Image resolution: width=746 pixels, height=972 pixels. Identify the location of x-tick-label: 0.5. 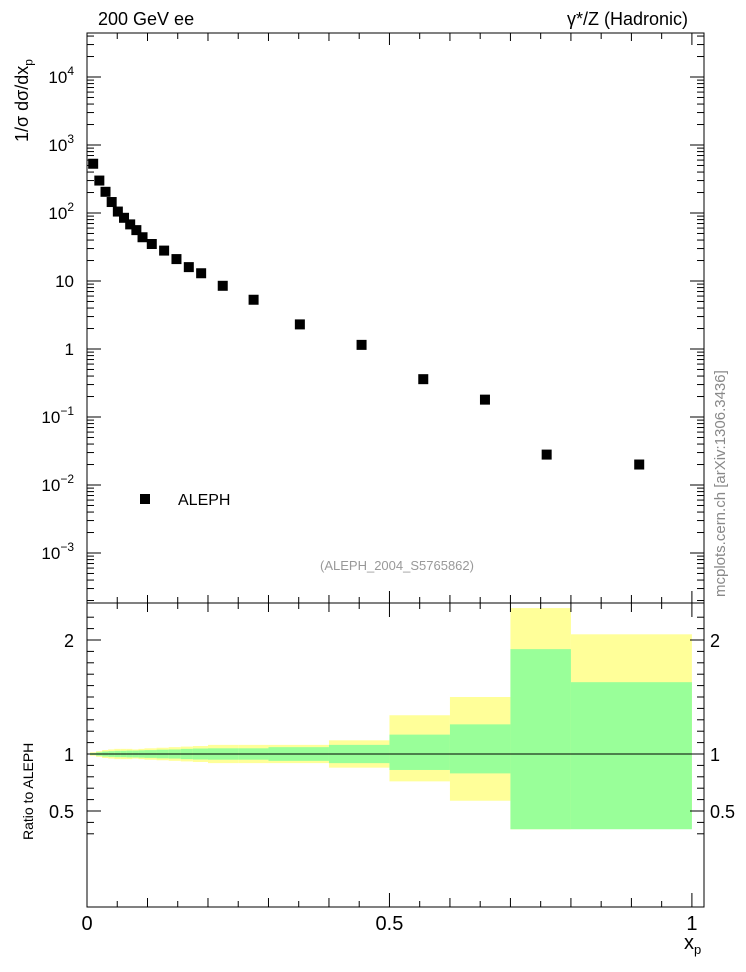
(390, 924).